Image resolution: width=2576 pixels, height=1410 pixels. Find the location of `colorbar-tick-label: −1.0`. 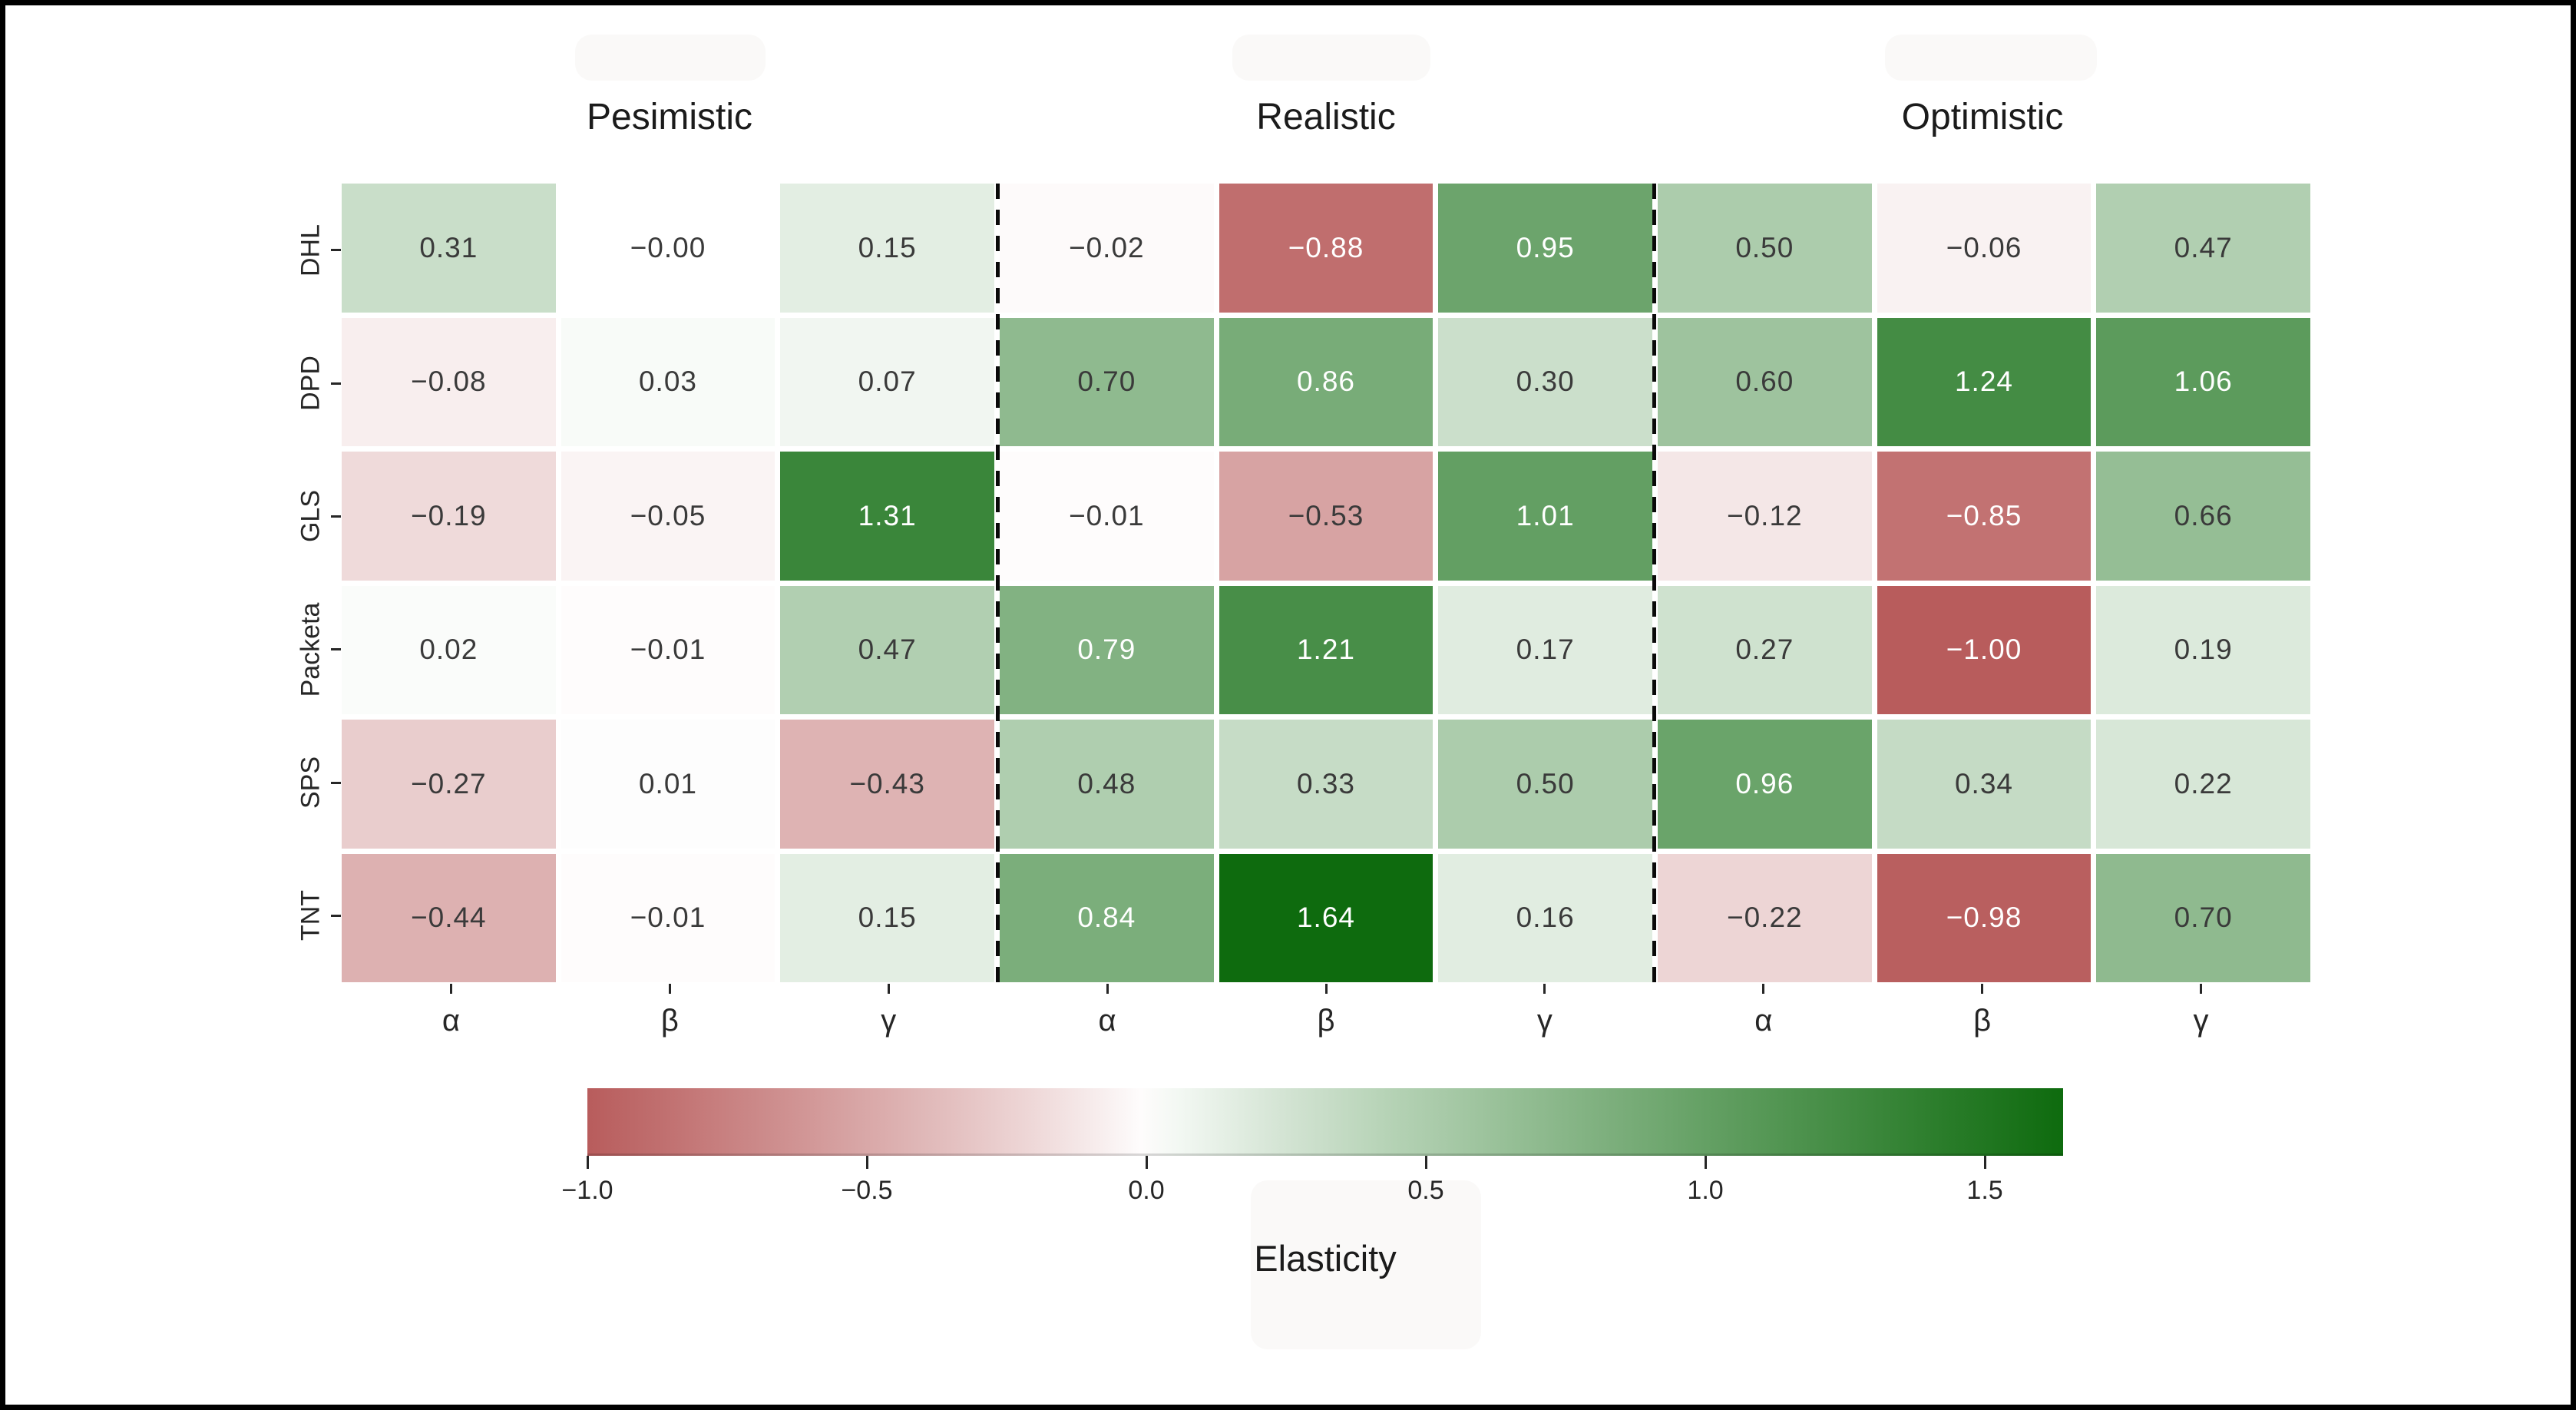

colorbar-tick-label: −1.0 is located at coordinates (587, 1191).